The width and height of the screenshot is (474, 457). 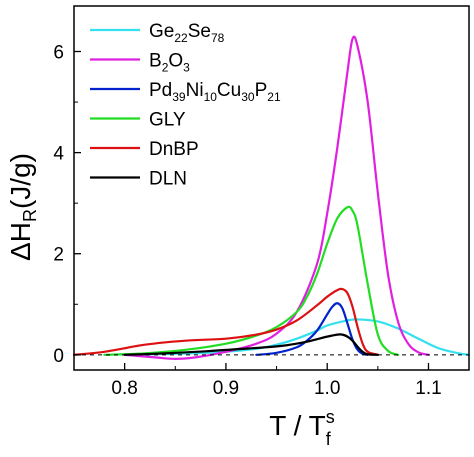 I want to click on x-axis-title: T / Ts f, so click(x=302, y=428).